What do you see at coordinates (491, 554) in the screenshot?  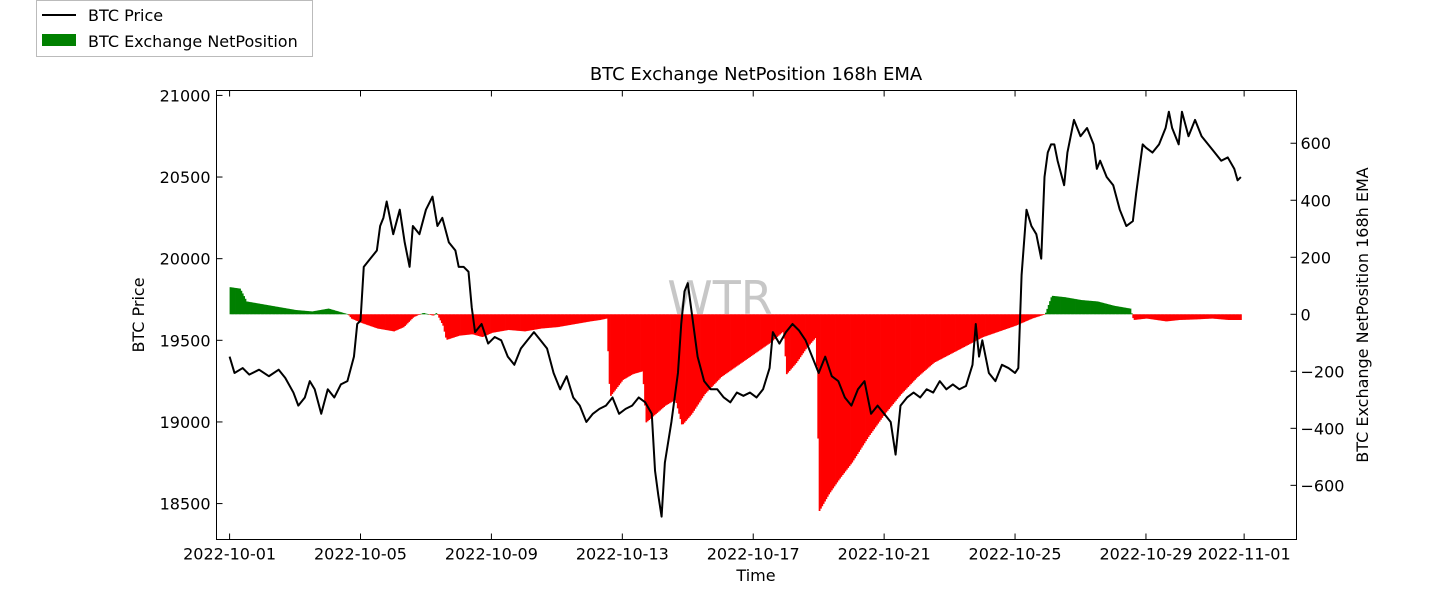 I see `x-tick-label-2: 2022-10-09` at bounding box center [491, 554].